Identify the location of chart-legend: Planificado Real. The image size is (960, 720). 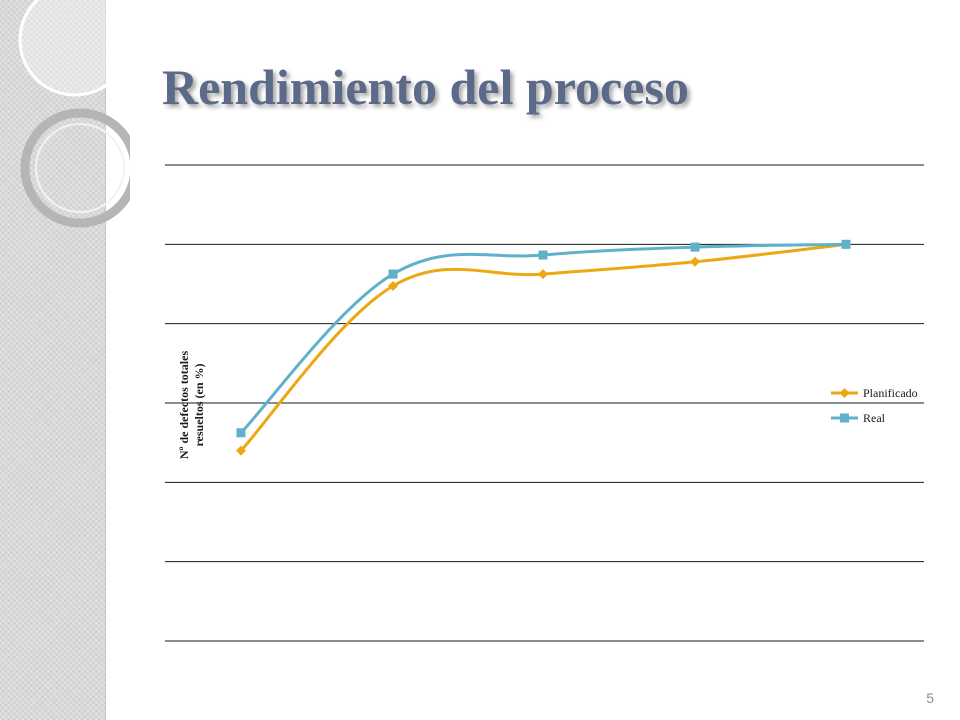
(874, 405).